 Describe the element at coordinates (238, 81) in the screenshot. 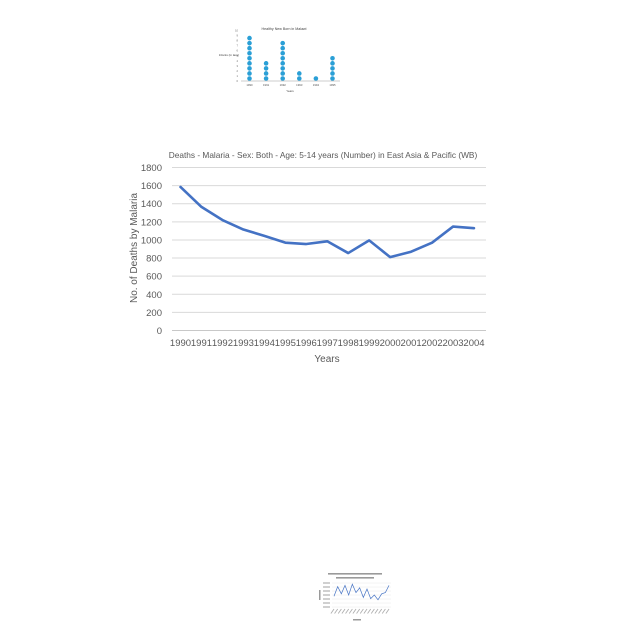

I see `dot-chart-y-tick-label: 0` at that location.